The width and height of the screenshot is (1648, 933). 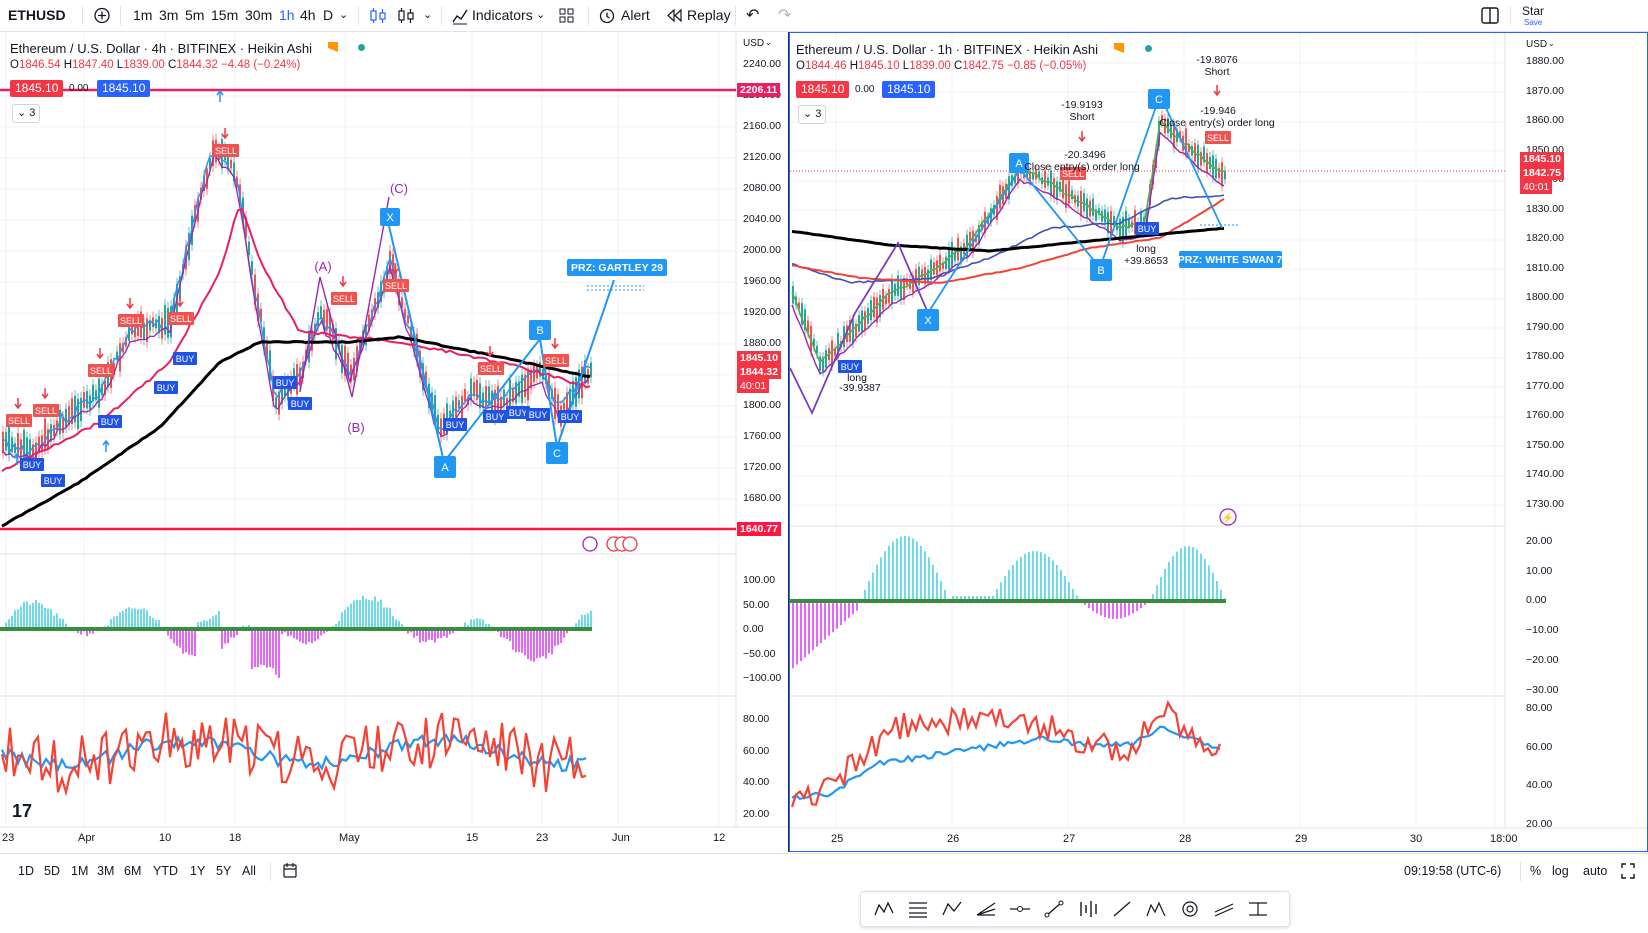 What do you see at coordinates (1545, 503) in the screenshot?
I see `price-tick-label: 1730.00` at bounding box center [1545, 503].